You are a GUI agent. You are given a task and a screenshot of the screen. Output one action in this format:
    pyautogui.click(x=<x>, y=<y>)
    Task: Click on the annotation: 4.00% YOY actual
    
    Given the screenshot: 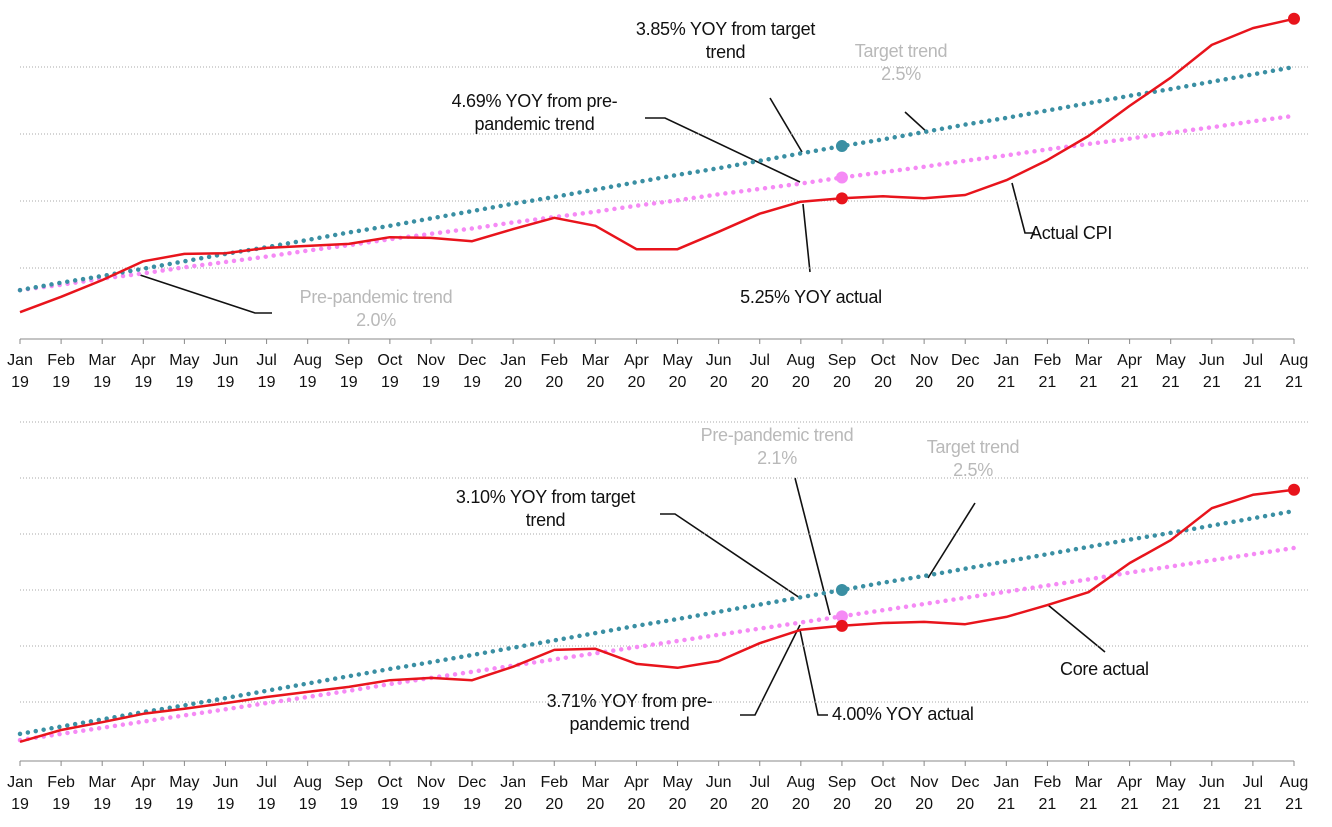 What is the action you would take?
    pyautogui.click(x=903, y=714)
    